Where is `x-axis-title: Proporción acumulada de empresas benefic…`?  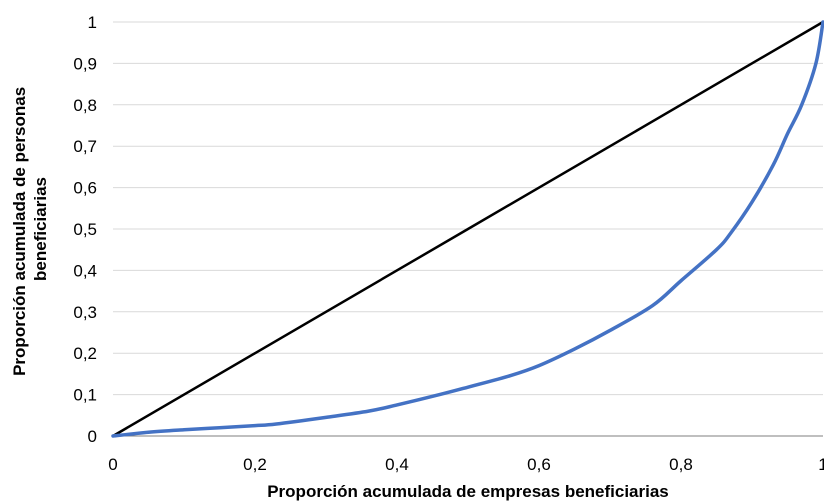 x-axis-title: Proporción acumulada de empresas benefic… is located at coordinates (468, 491).